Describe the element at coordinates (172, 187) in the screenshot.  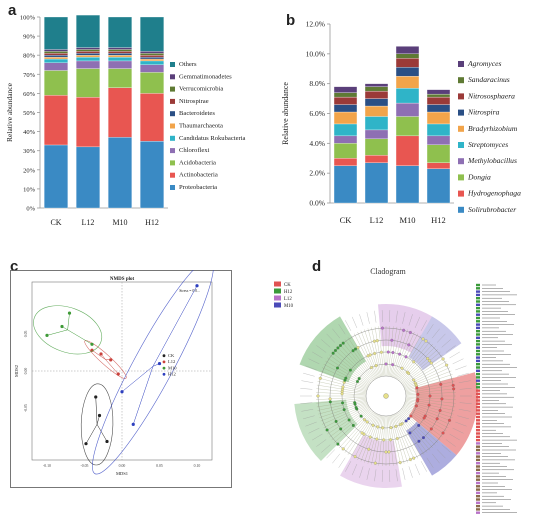
I see `legend-swatch` at that location.